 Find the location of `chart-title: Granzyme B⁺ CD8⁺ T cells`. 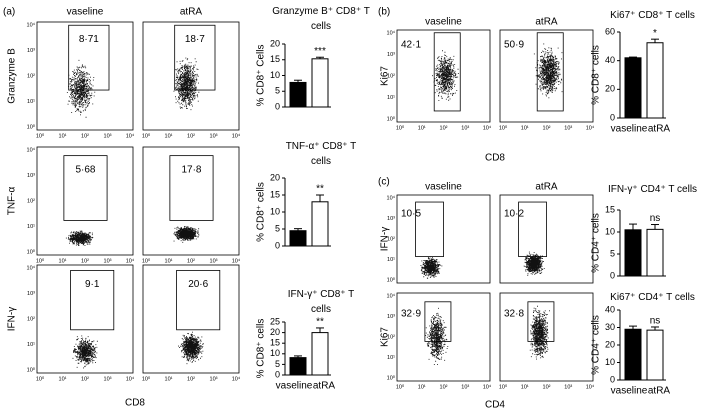

chart-title: Granzyme B⁺ CD8⁺ T cells is located at coordinates (321, 19).